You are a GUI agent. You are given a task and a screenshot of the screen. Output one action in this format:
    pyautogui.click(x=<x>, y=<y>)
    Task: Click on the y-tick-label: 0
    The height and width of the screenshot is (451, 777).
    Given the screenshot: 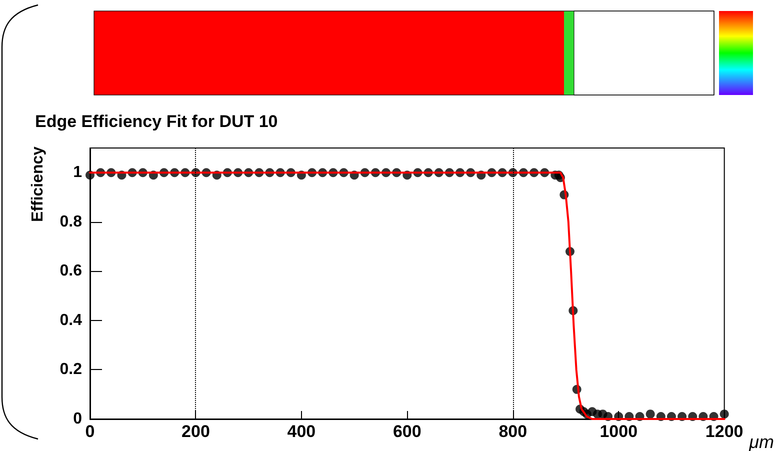 What is the action you would take?
    pyautogui.click(x=77, y=419)
    